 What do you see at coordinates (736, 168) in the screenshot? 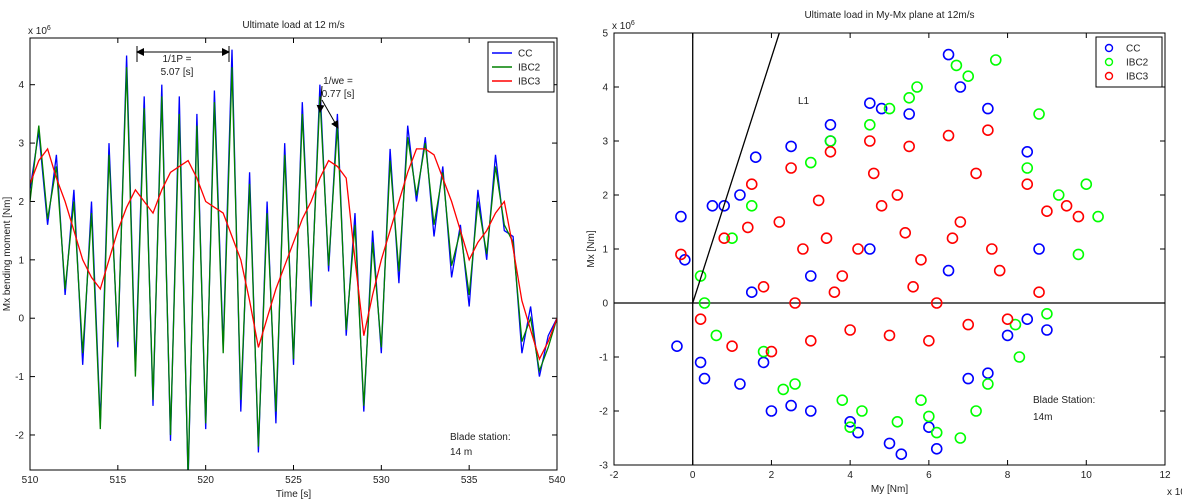
I see `reference-line` at bounding box center [736, 168].